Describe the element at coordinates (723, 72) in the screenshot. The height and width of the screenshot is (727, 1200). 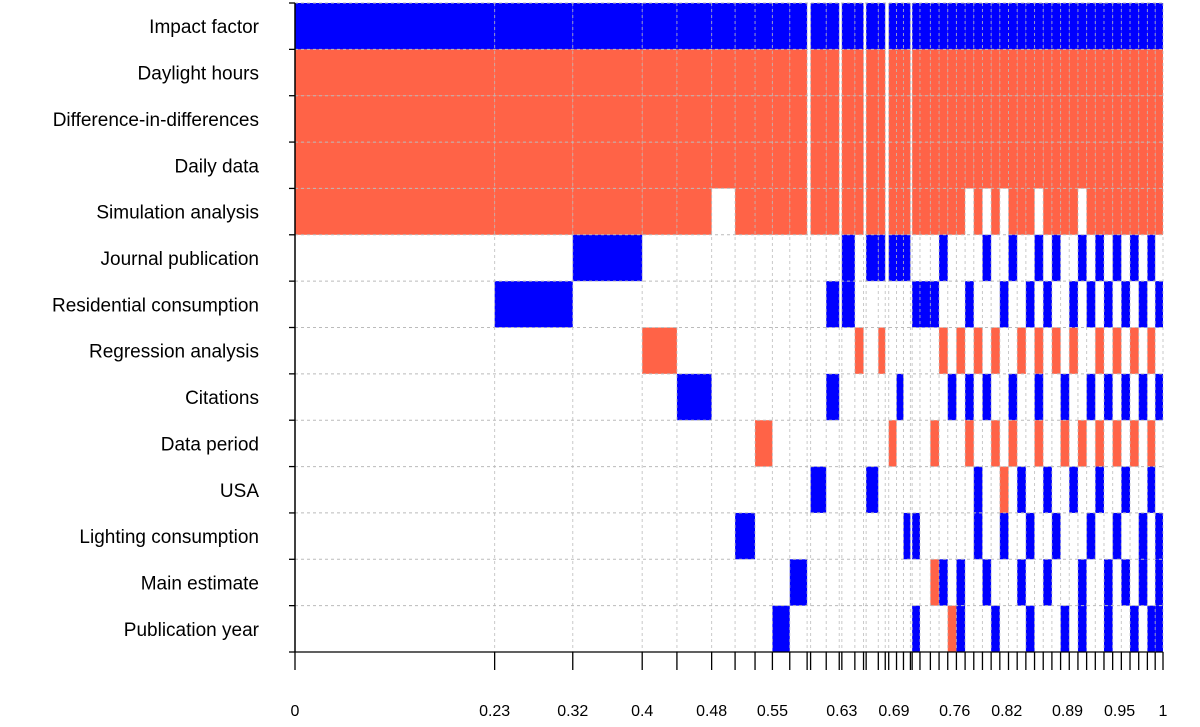
I see `cell-model-5-daylight-hours` at that location.